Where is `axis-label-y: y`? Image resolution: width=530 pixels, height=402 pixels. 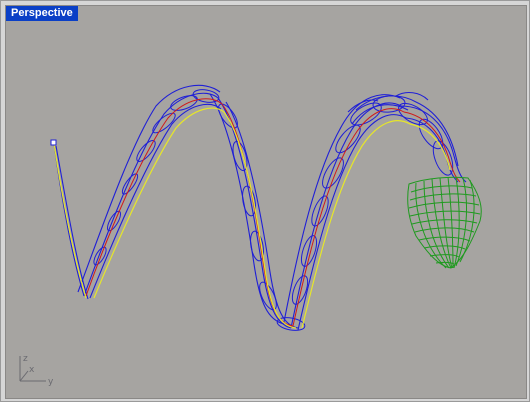 axis-label-y: y is located at coordinates (51, 382).